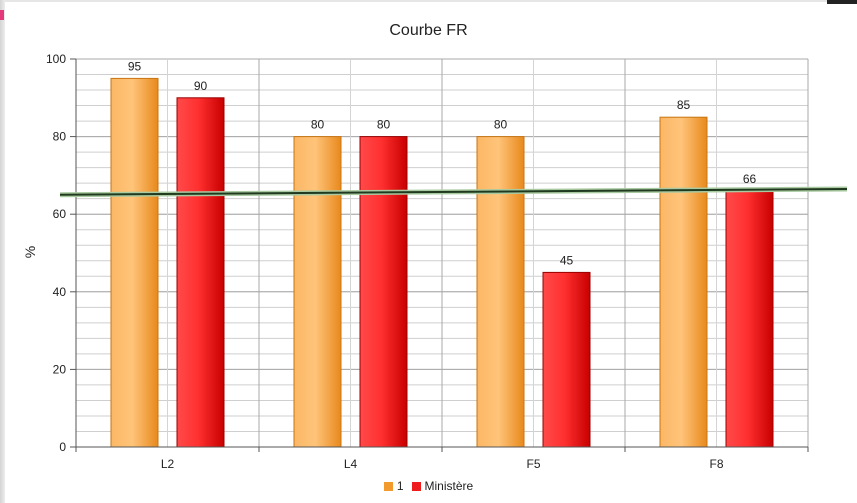 The image size is (857, 503). Describe the element at coordinates (56, 59) in the screenshot. I see `y-tick-label: 100` at that location.